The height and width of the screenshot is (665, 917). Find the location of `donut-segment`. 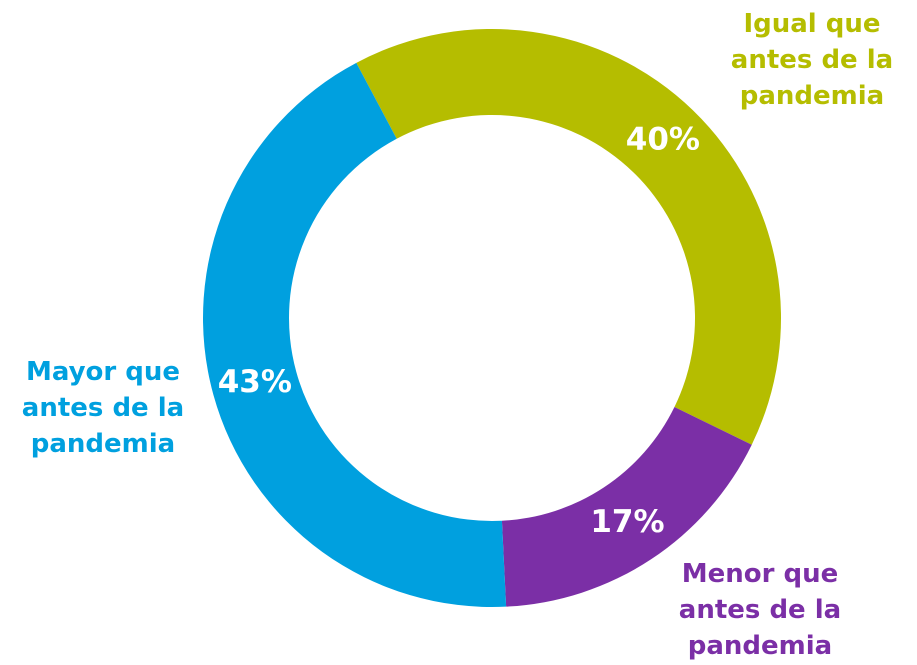

donut-segment is located at coordinates (626, 506).